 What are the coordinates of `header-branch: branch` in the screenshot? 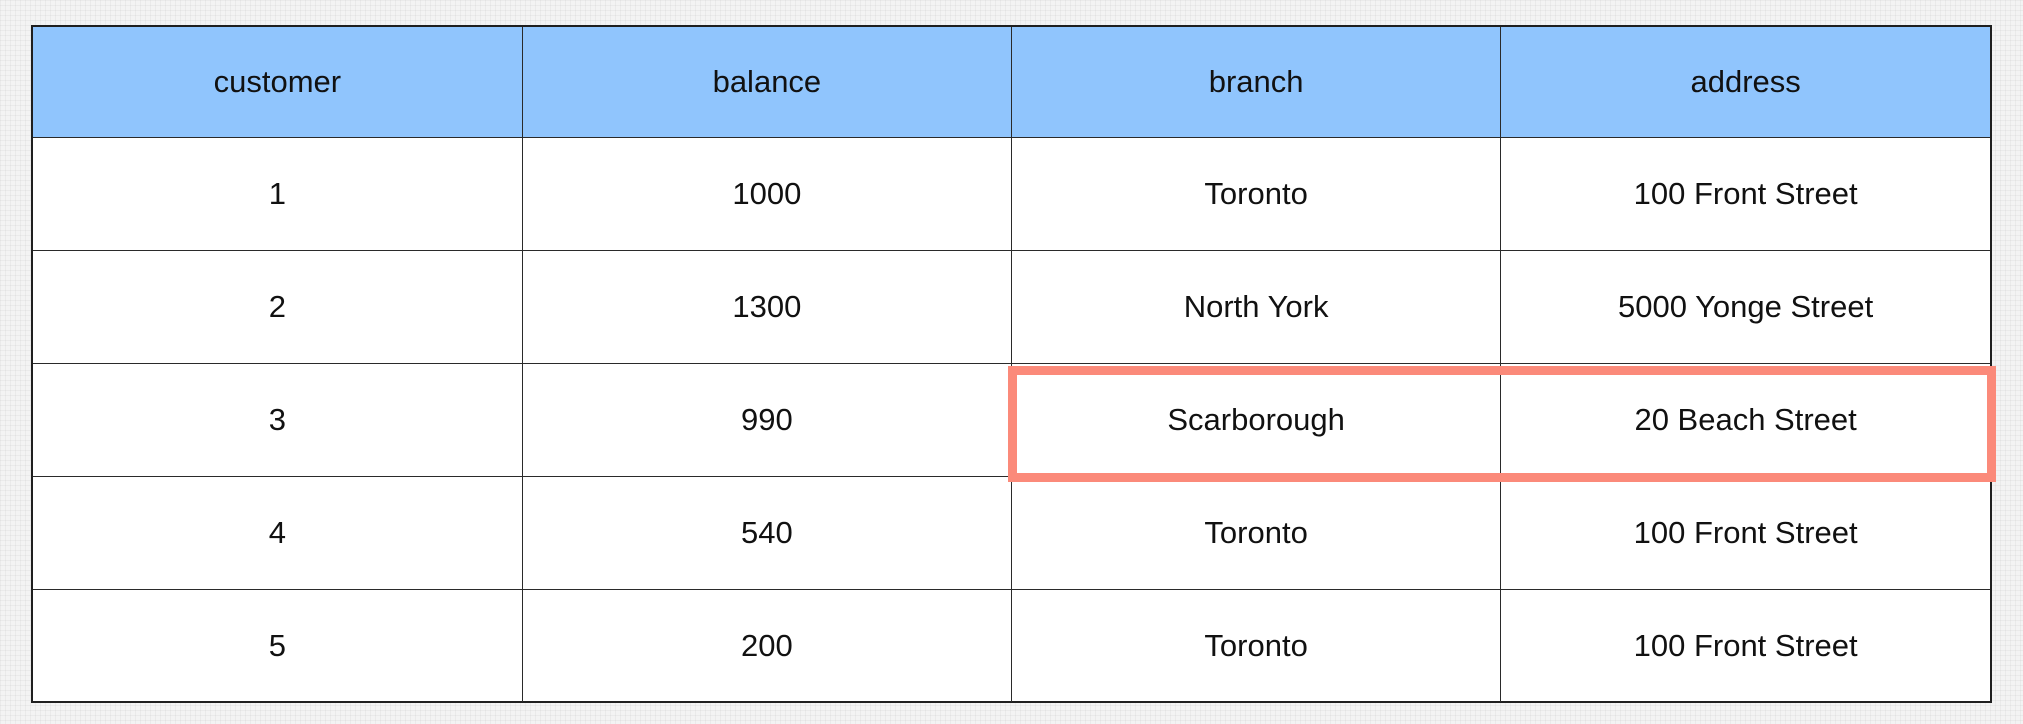 It's located at (1256, 82).